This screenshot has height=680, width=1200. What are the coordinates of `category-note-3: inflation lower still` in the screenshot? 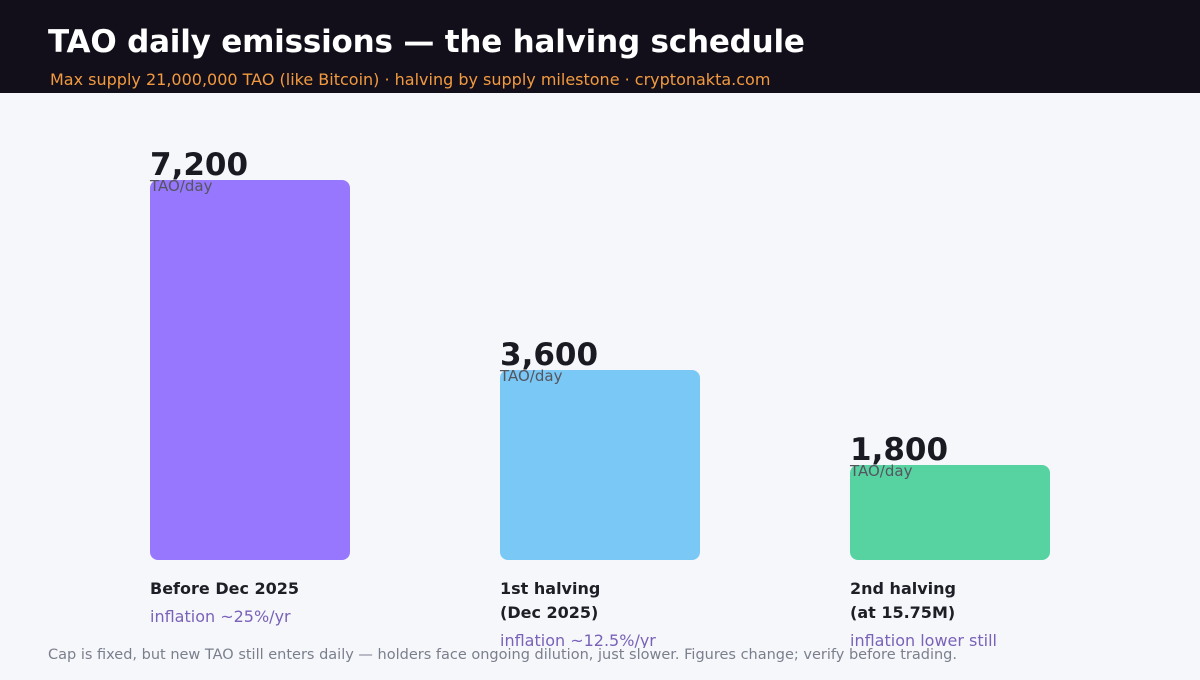 It's located at (923, 639).